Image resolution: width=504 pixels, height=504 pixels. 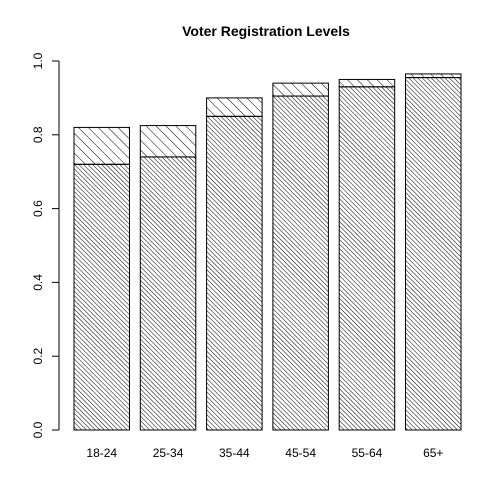 I want to click on x-axis-labels: 18-24 25-34 35-44 45-54 55-64 65+, so click(x=264, y=453).